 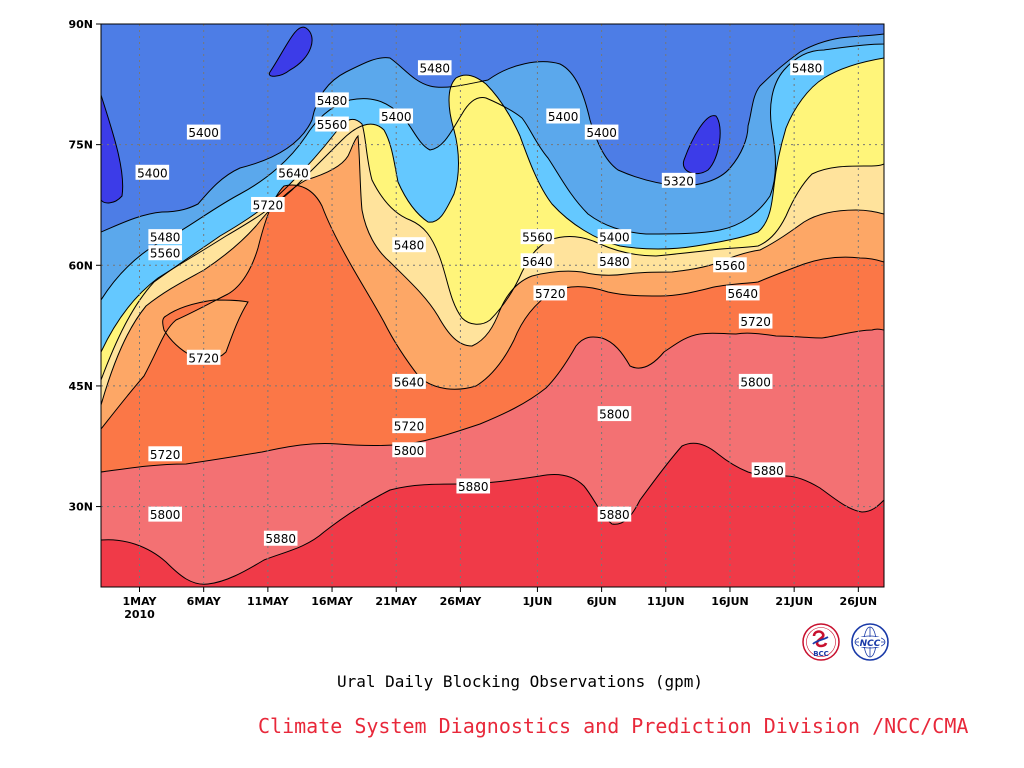 I want to click on ncc-logo-icon: NCC, so click(x=870, y=642).